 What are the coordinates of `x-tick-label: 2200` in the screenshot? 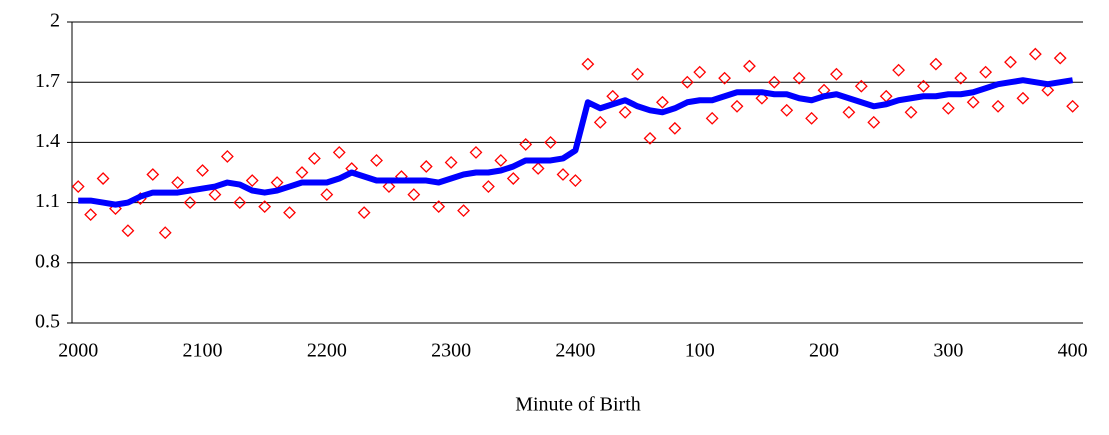 It's located at (327, 351).